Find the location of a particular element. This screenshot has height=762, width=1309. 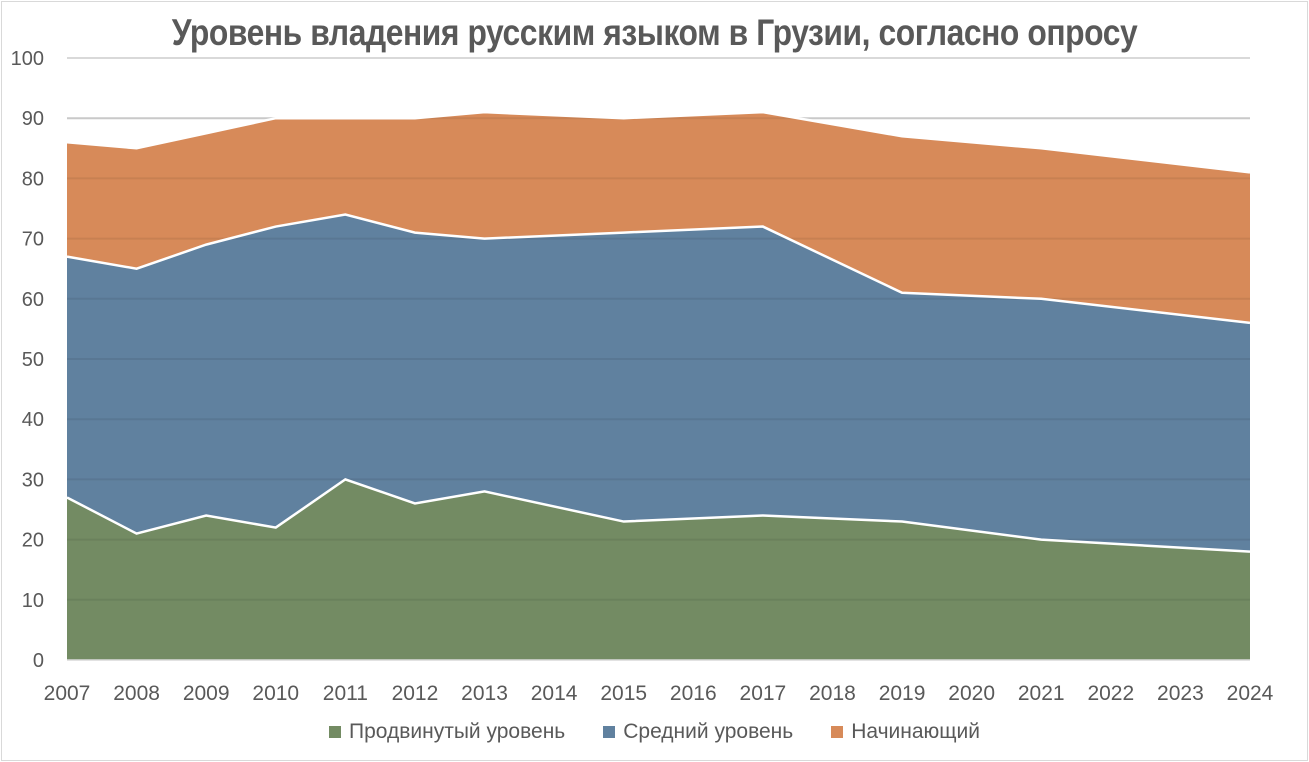

x-tick-label: 2016 is located at coordinates (693, 693).